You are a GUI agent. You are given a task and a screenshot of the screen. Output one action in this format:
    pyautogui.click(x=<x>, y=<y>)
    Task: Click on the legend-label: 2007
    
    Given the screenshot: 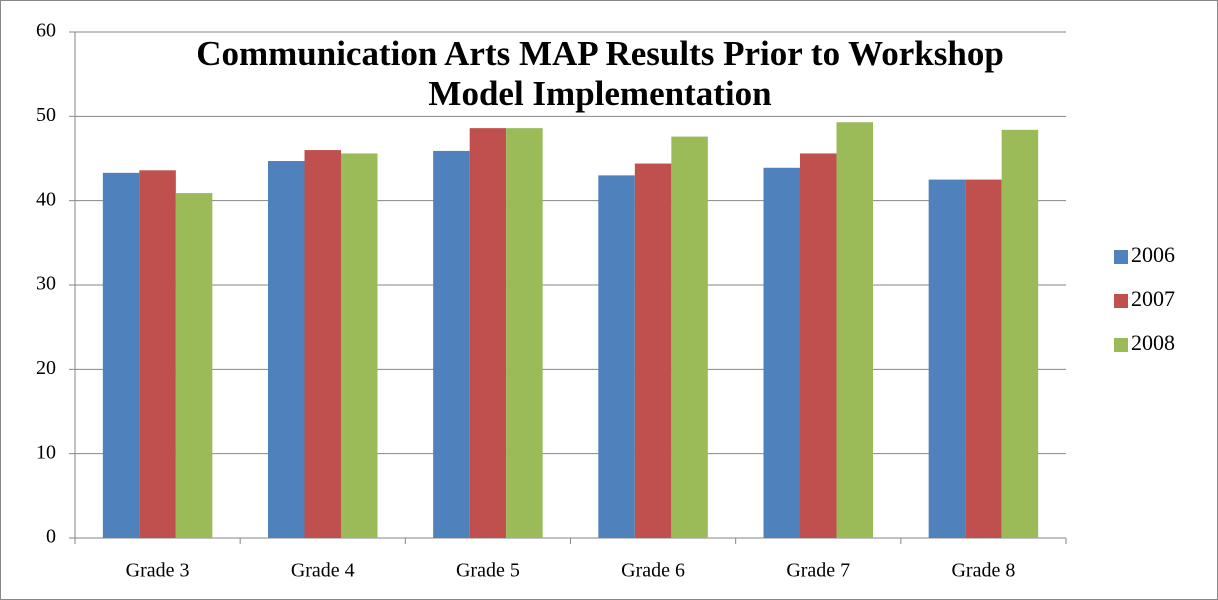 What is the action you would take?
    pyautogui.click(x=1153, y=298)
    